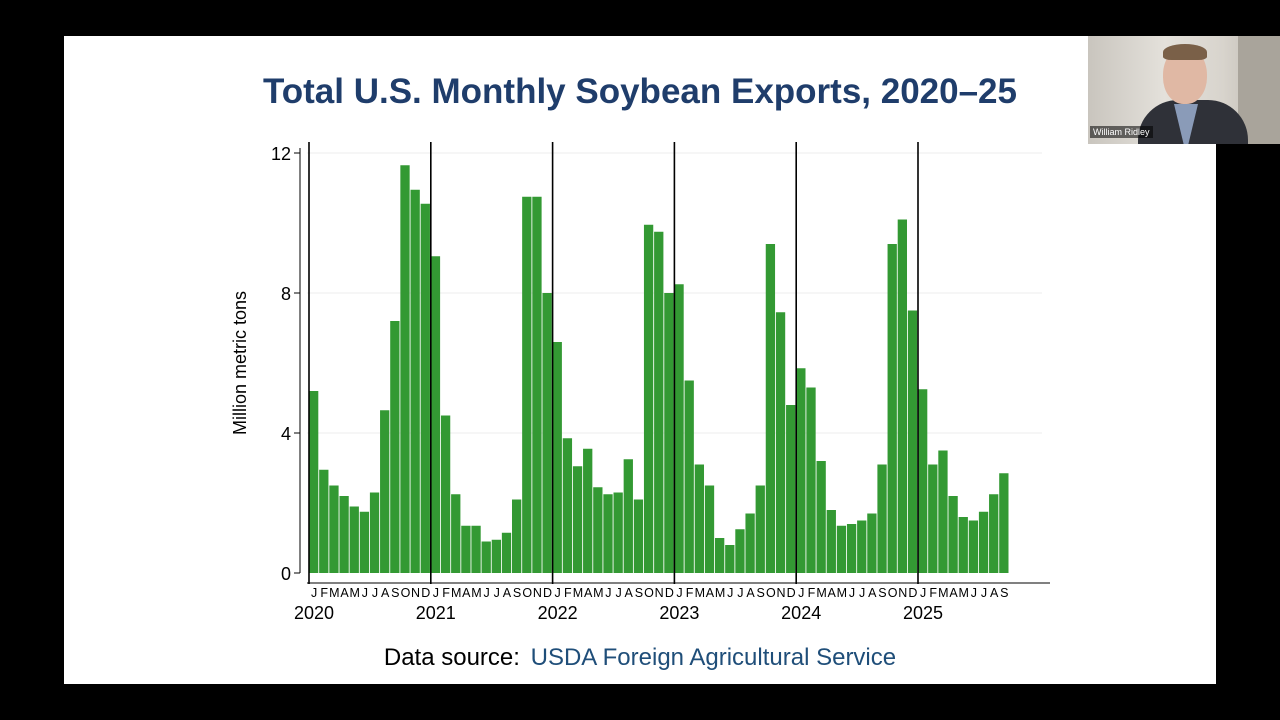 The image size is (1280, 720). I want to click on year-label: 2025, so click(923, 613).